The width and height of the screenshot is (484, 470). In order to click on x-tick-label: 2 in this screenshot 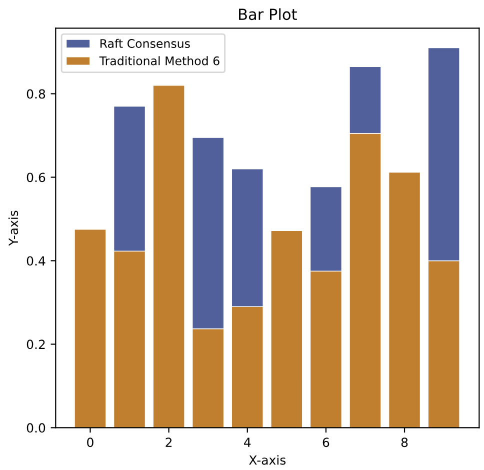, I will do `click(169, 442)`.